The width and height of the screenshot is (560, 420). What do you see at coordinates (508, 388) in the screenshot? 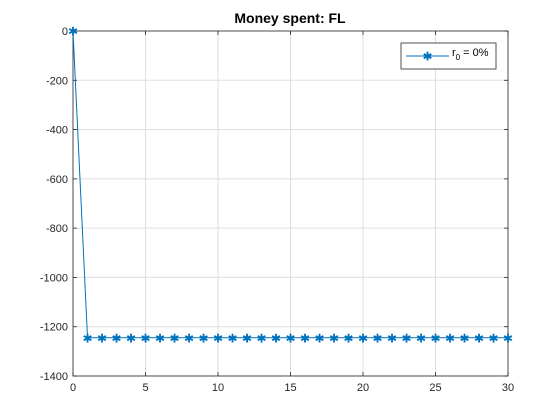
I see `x-tick-label: 30` at bounding box center [508, 388].